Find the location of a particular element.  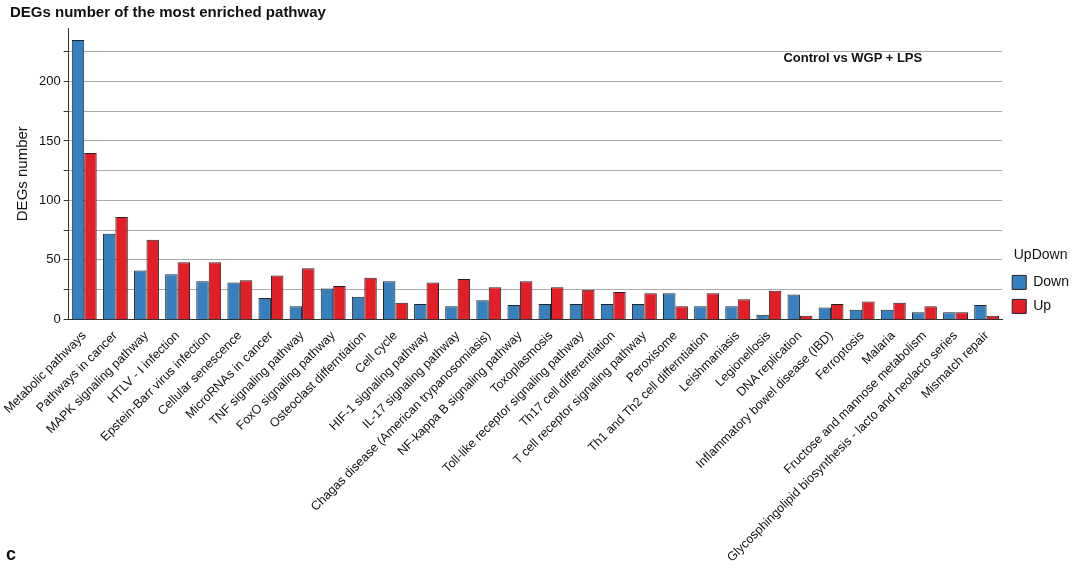

y-axis-title: DEGs number is located at coordinates (22, 174).